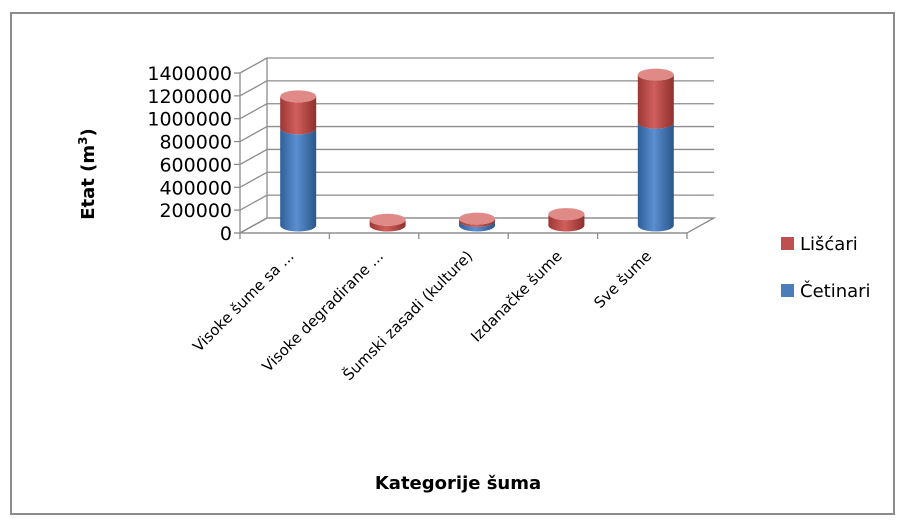 The image size is (909, 524). Describe the element at coordinates (516, 296) in the screenshot. I see `x-tick-label: Izdanačke šume` at that location.